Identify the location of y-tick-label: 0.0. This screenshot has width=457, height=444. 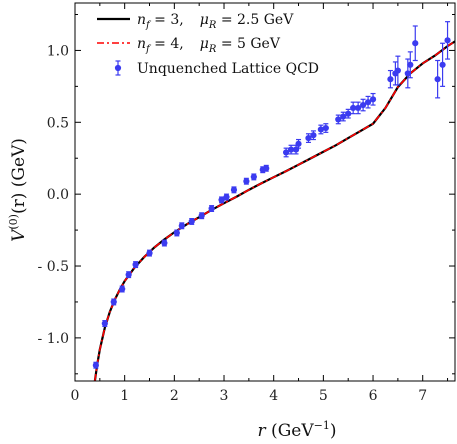
(58, 195).